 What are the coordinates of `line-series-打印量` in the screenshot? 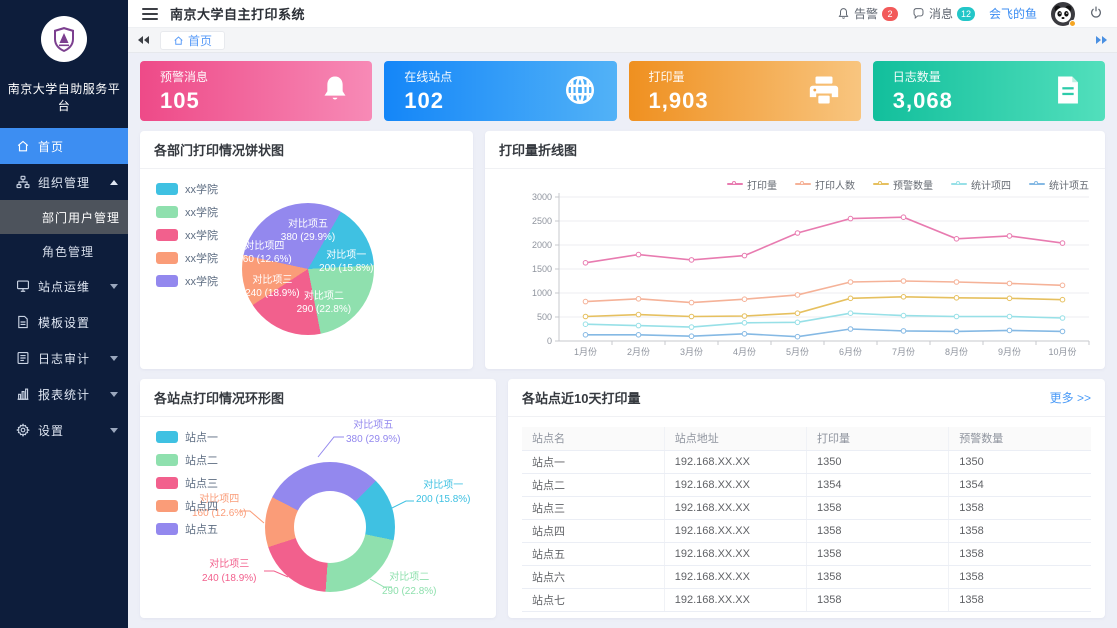 It's located at (824, 240).